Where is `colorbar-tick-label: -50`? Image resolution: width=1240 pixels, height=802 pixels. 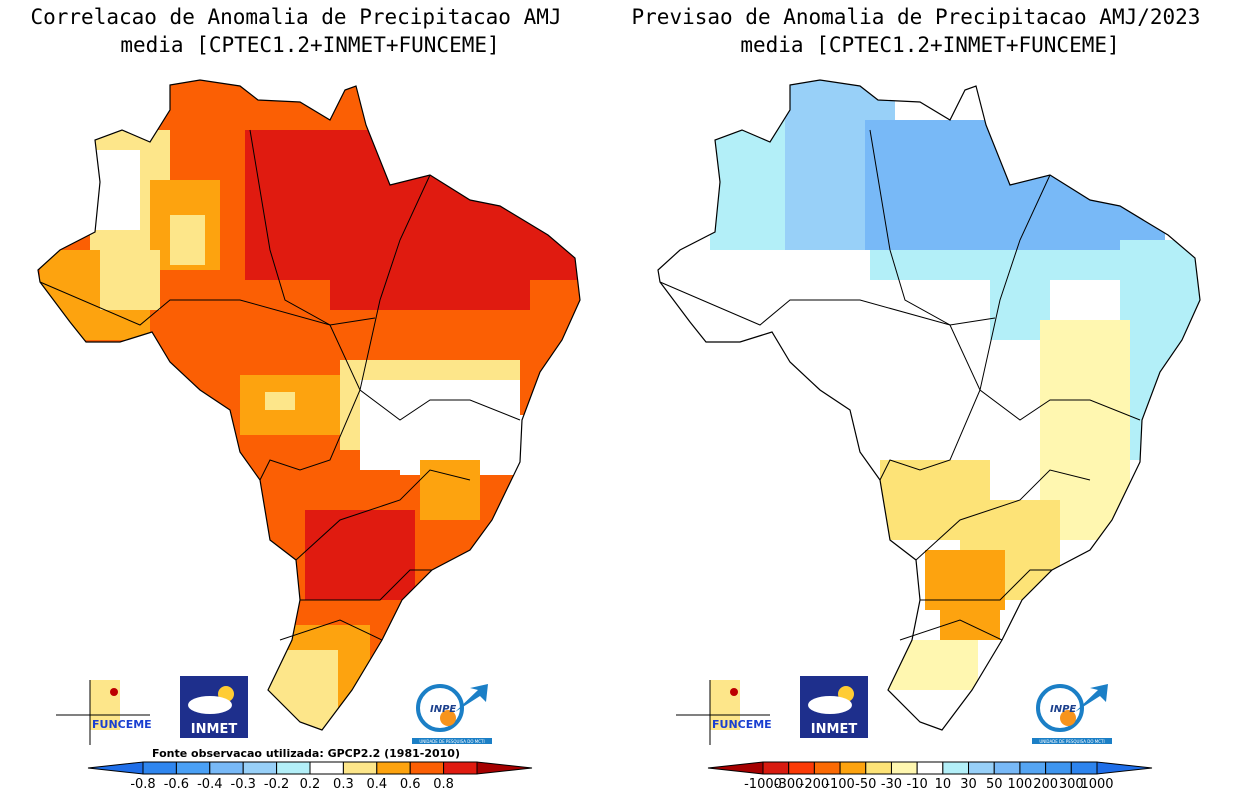
colorbar-tick-label: -50 is located at coordinates (865, 784).